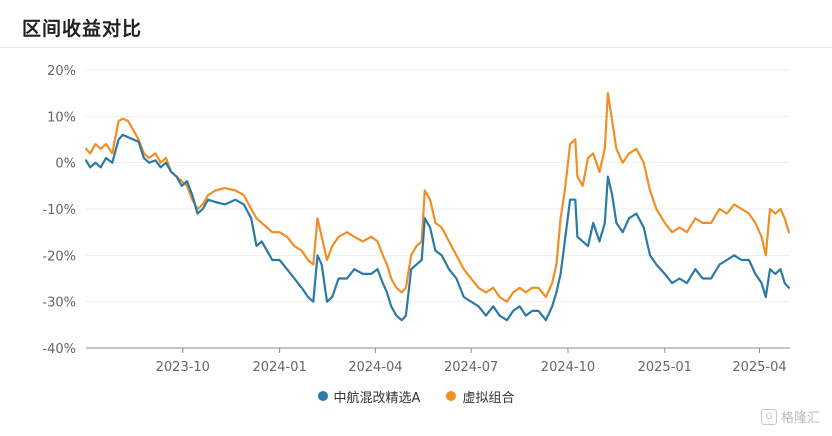  Describe the element at coordinates (665, 367) in the screenshot. I see `x-tick-label: 2025-01` at that location.